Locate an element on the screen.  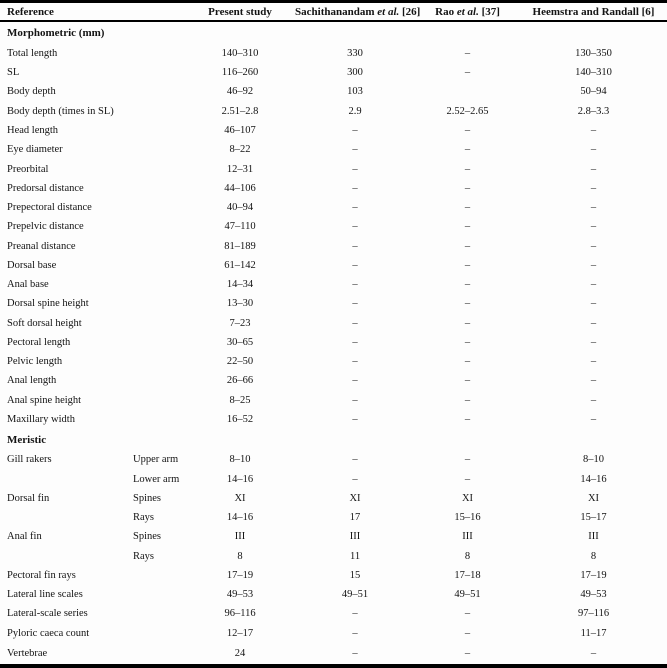
row-sublabel: Lower arm is located at coordinates (156, 479).